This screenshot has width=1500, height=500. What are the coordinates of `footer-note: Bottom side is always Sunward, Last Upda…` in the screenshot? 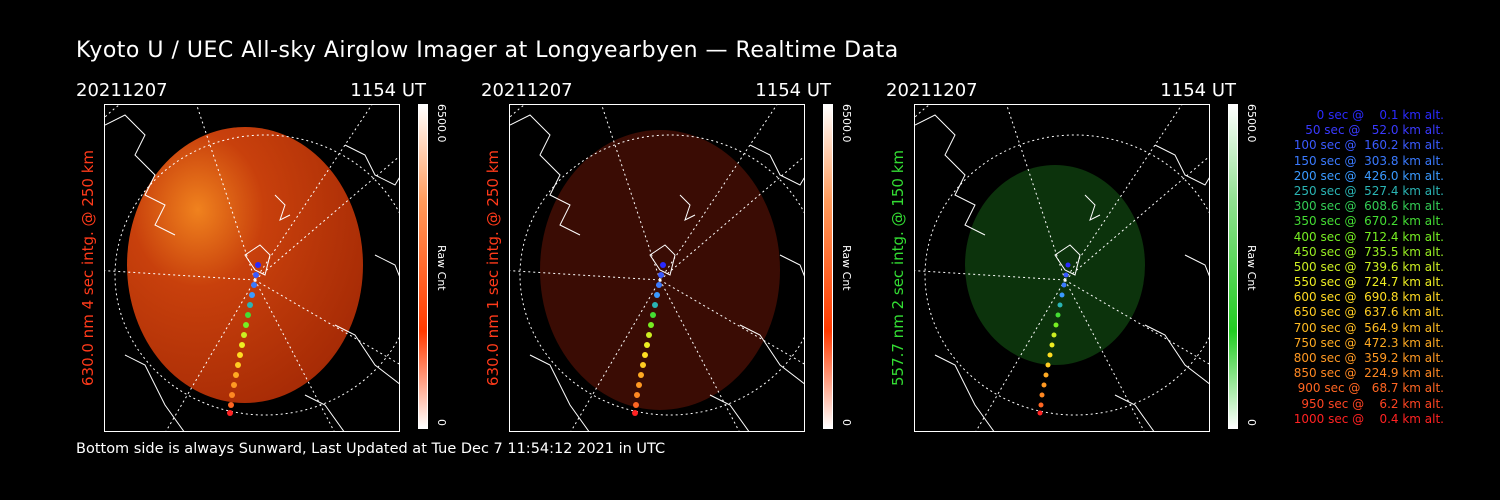 It's located at (371, 449).